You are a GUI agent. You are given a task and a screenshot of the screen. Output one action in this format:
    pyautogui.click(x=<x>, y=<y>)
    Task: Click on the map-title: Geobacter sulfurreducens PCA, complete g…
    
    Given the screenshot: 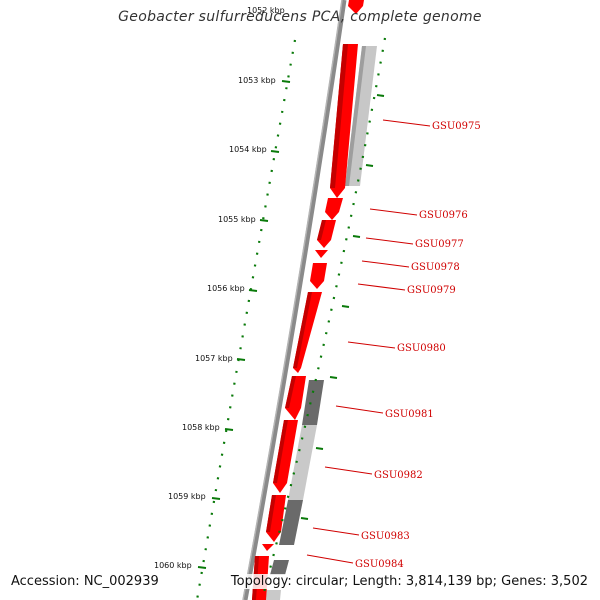 What is the action you would take?
    pyautogui.click(x=300, y=17)
    